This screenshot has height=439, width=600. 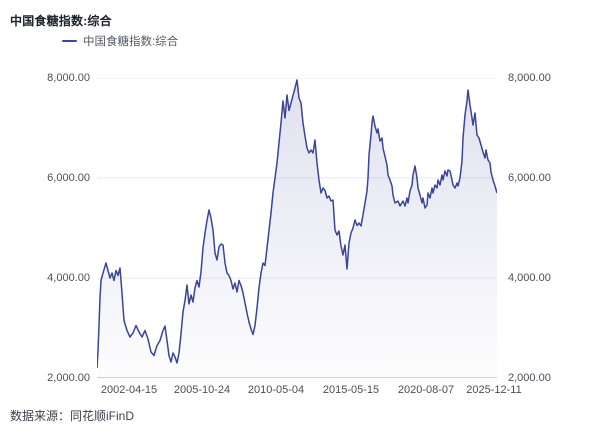 I want to click on y-axis-tick-label-left: 2,000.00, so click(x=68, y=378).